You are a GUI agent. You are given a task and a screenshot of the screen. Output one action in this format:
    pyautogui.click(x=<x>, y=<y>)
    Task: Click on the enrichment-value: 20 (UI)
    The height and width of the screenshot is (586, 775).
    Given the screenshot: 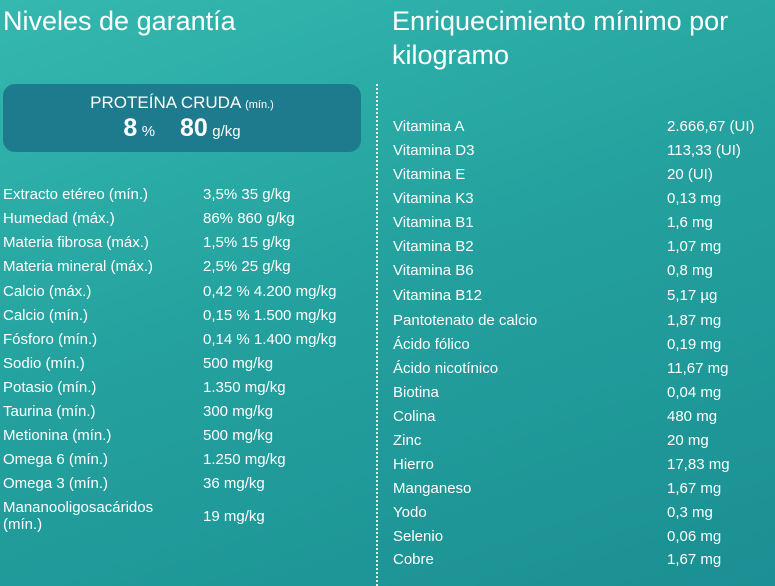 What is the action you would take?
    pyautogui.click(x=690, y=174)
    